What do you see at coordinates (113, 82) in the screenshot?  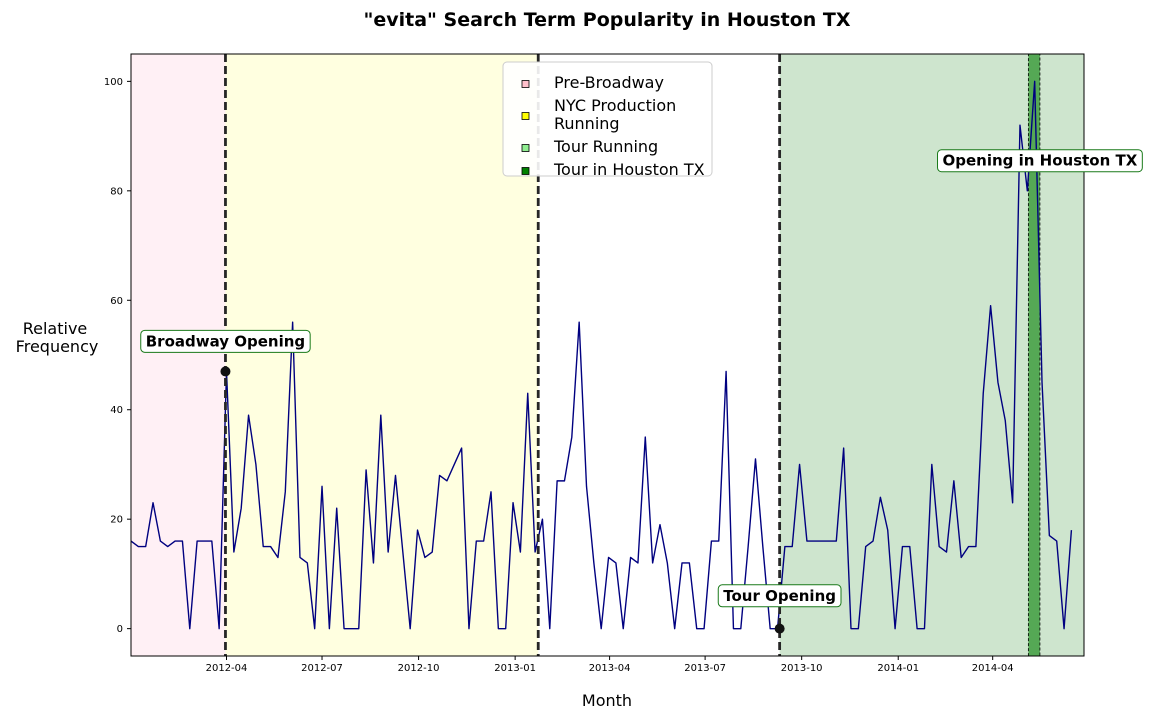 I see `y-tick-label: 100` at bounding box center [113, 82].